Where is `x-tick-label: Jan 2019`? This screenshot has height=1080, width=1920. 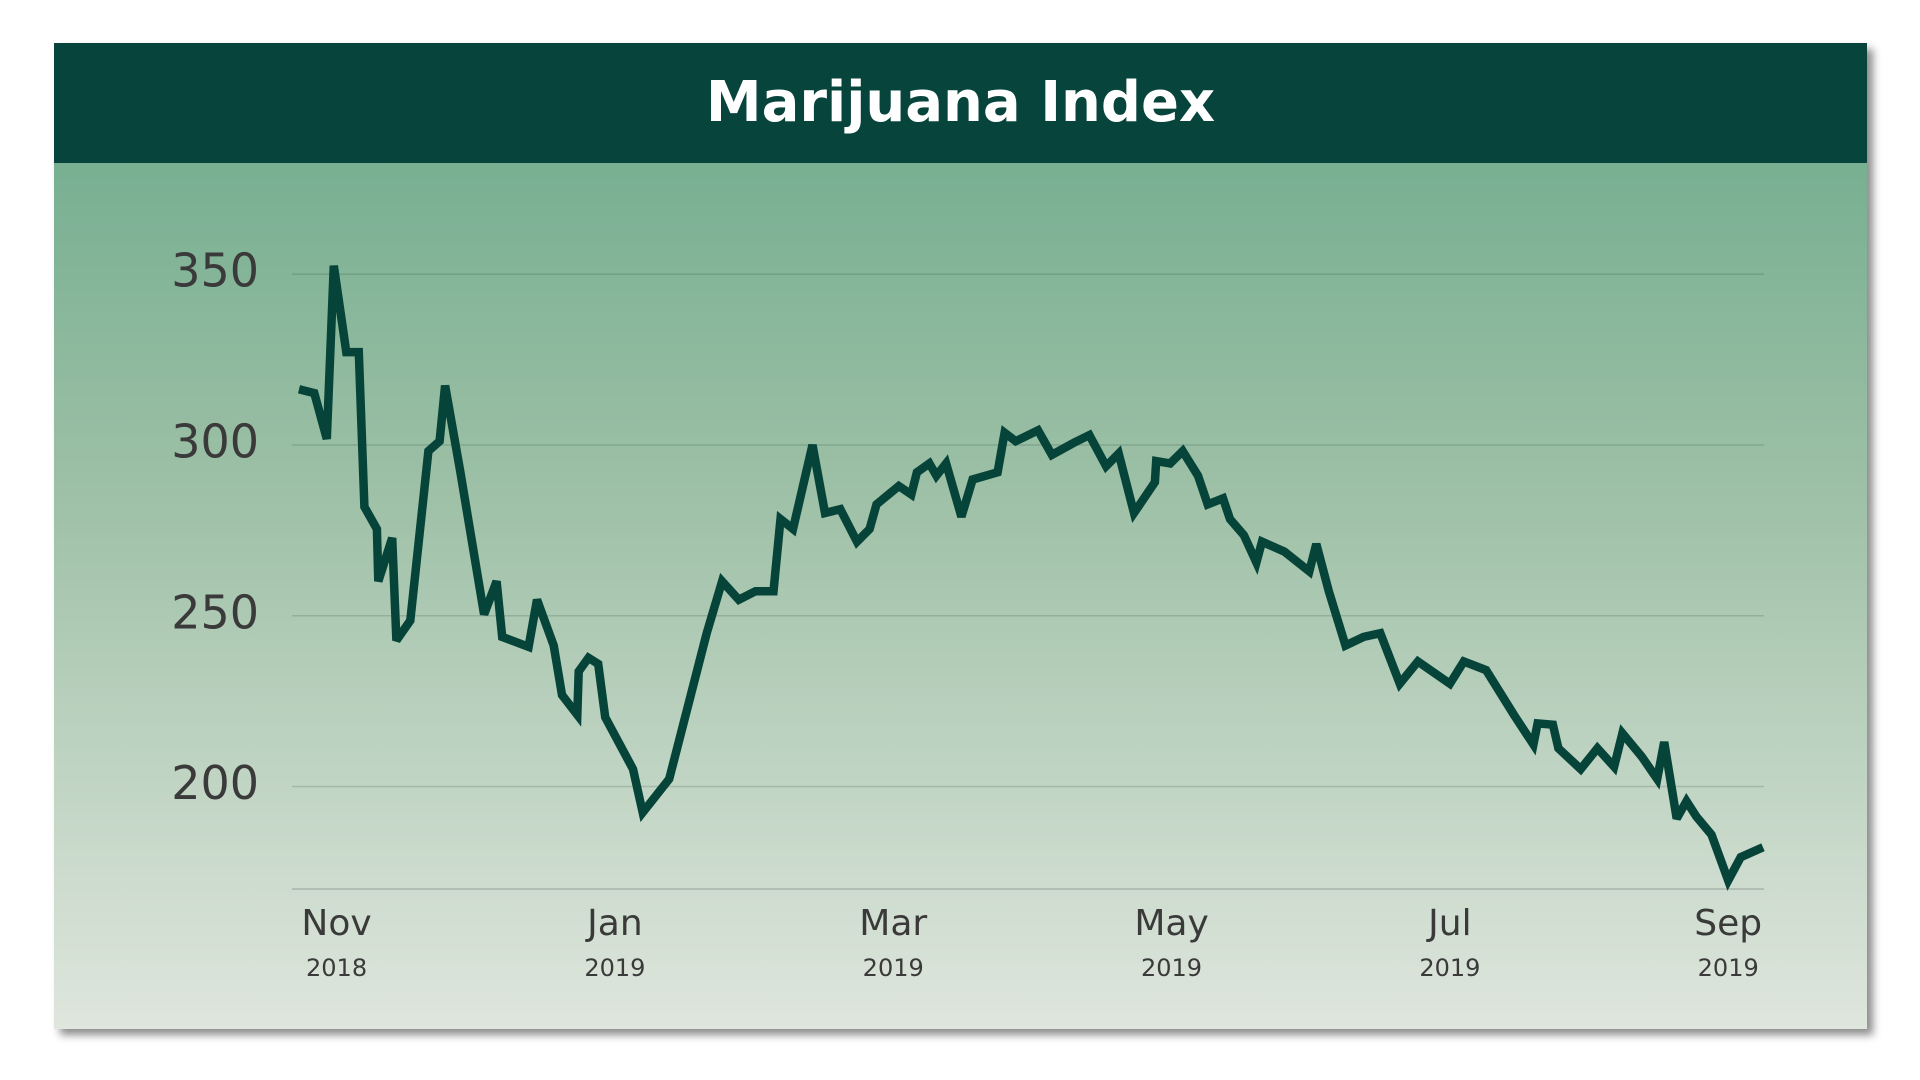
x-tick-label: Jan 2019 is located at coordinates (615, 942).